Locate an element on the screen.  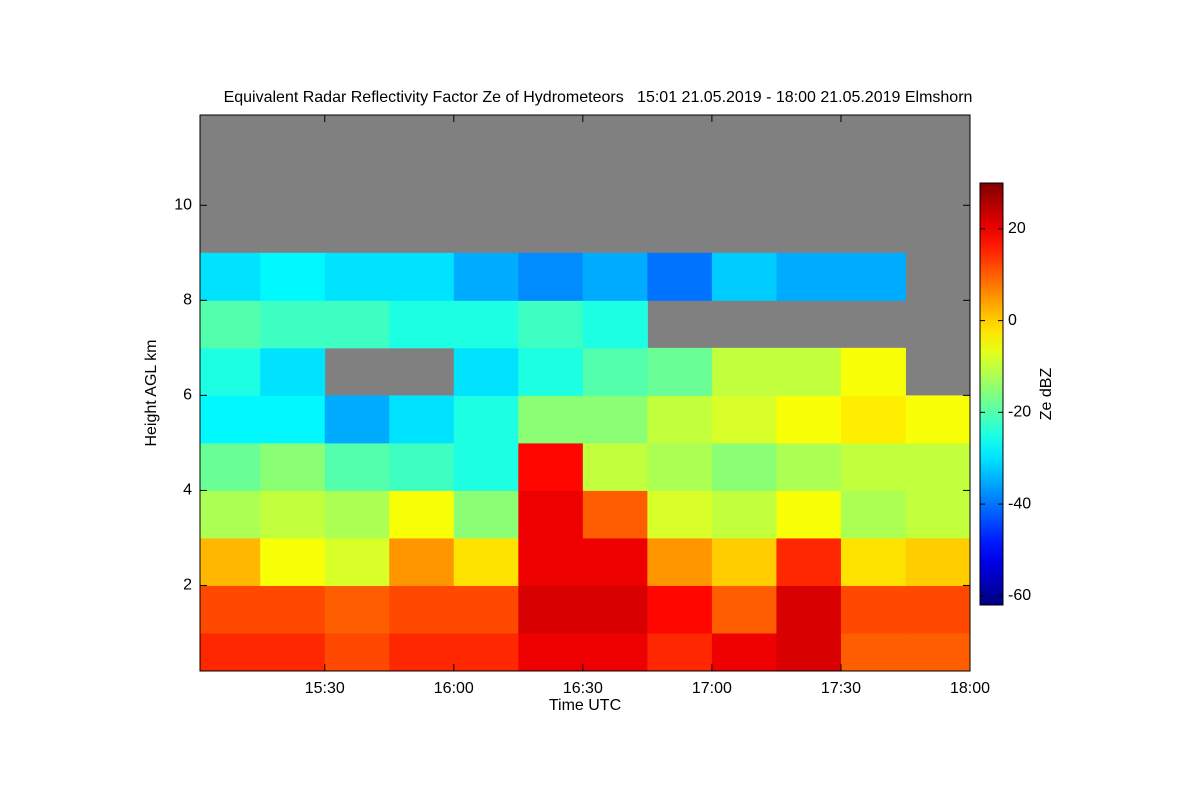
x-tick-label: 15:30 is located at coordinates (325, 688).